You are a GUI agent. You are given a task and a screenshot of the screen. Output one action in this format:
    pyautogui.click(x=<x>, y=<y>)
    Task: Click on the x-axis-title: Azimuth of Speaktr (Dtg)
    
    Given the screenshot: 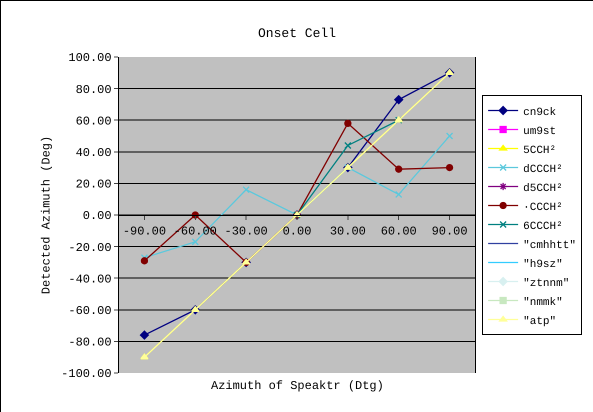 What is the action you would take?
    pyautogui.click(x=297, y=386)
    